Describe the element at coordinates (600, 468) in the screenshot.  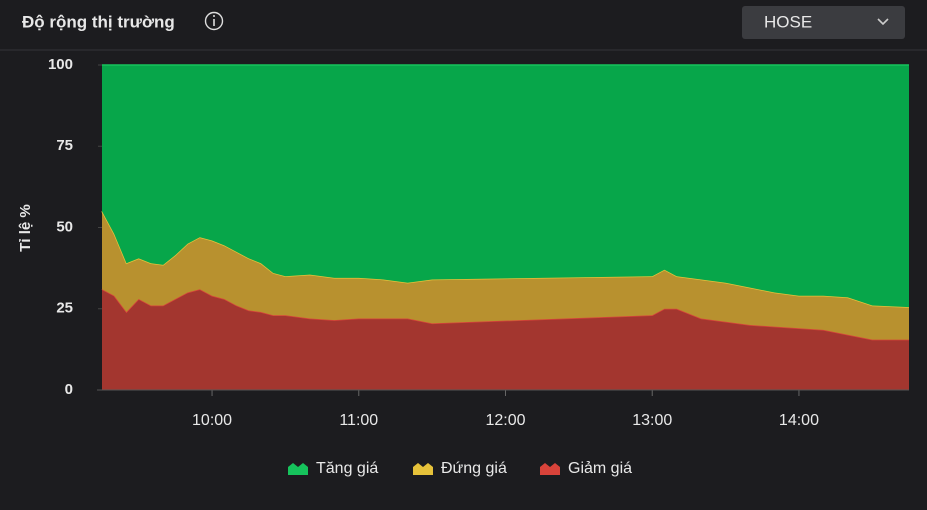
I see `legend-label: Giảm giá` at that location.